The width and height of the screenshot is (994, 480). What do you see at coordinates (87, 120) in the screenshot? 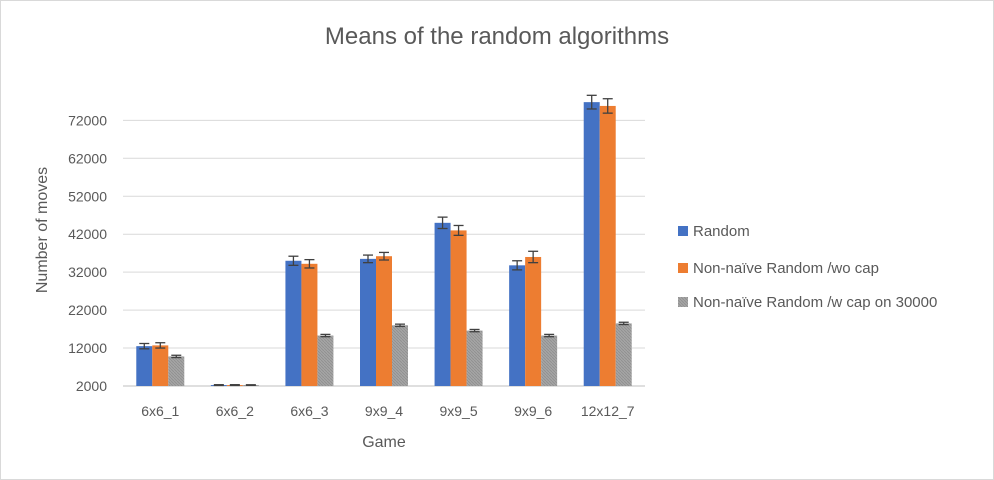
I see `y-tick-label: 72000` at bounding box center [87, 120].